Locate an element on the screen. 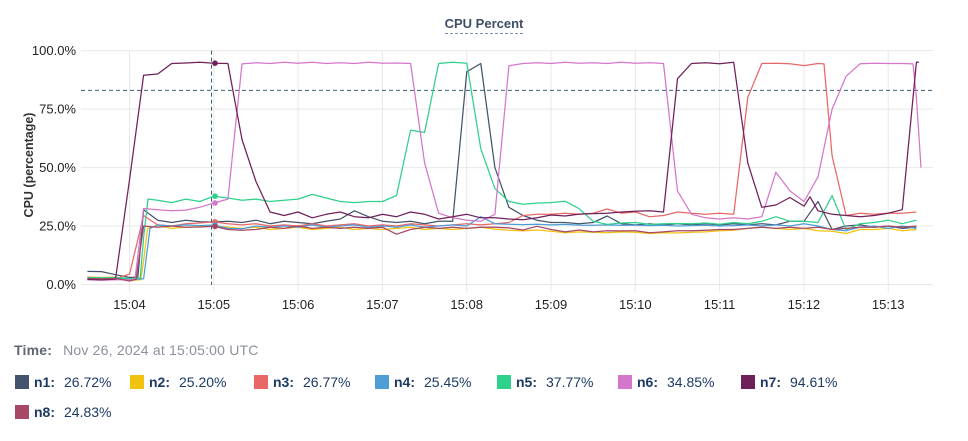 The width and height of the screenshot is (968, 441). svg-text: CPU (percentage) is located at coordinates (29, 165).